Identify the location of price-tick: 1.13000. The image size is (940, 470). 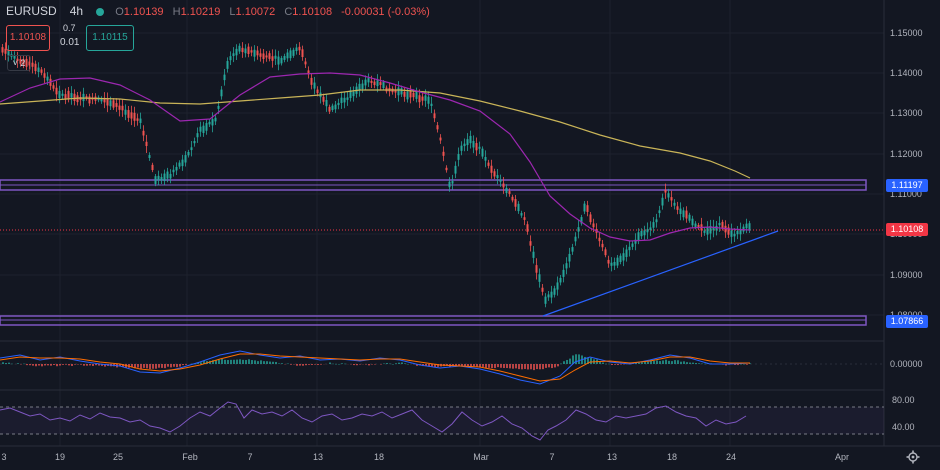
(906, 113).